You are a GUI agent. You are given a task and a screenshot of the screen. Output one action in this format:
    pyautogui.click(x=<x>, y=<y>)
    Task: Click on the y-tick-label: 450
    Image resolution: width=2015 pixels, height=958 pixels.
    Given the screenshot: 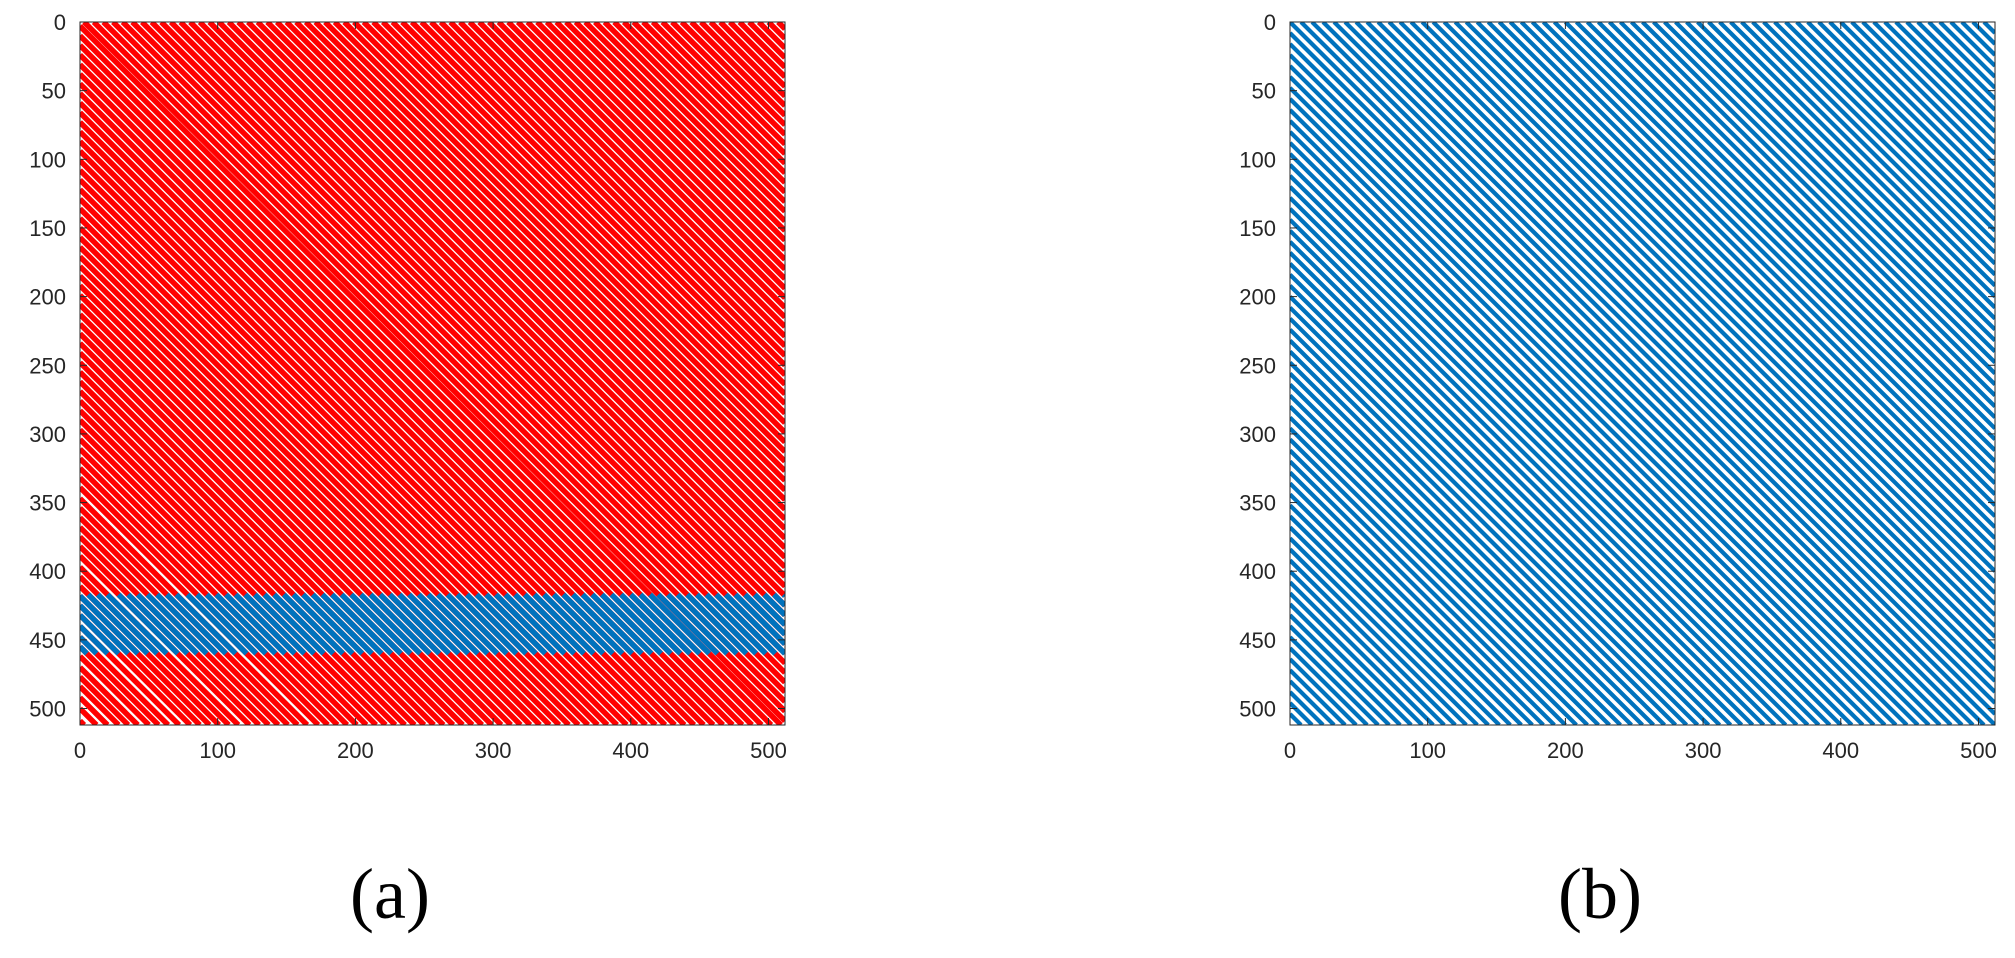 What is the action you would take?
    pyautogui.click(x=47, y=640)
    